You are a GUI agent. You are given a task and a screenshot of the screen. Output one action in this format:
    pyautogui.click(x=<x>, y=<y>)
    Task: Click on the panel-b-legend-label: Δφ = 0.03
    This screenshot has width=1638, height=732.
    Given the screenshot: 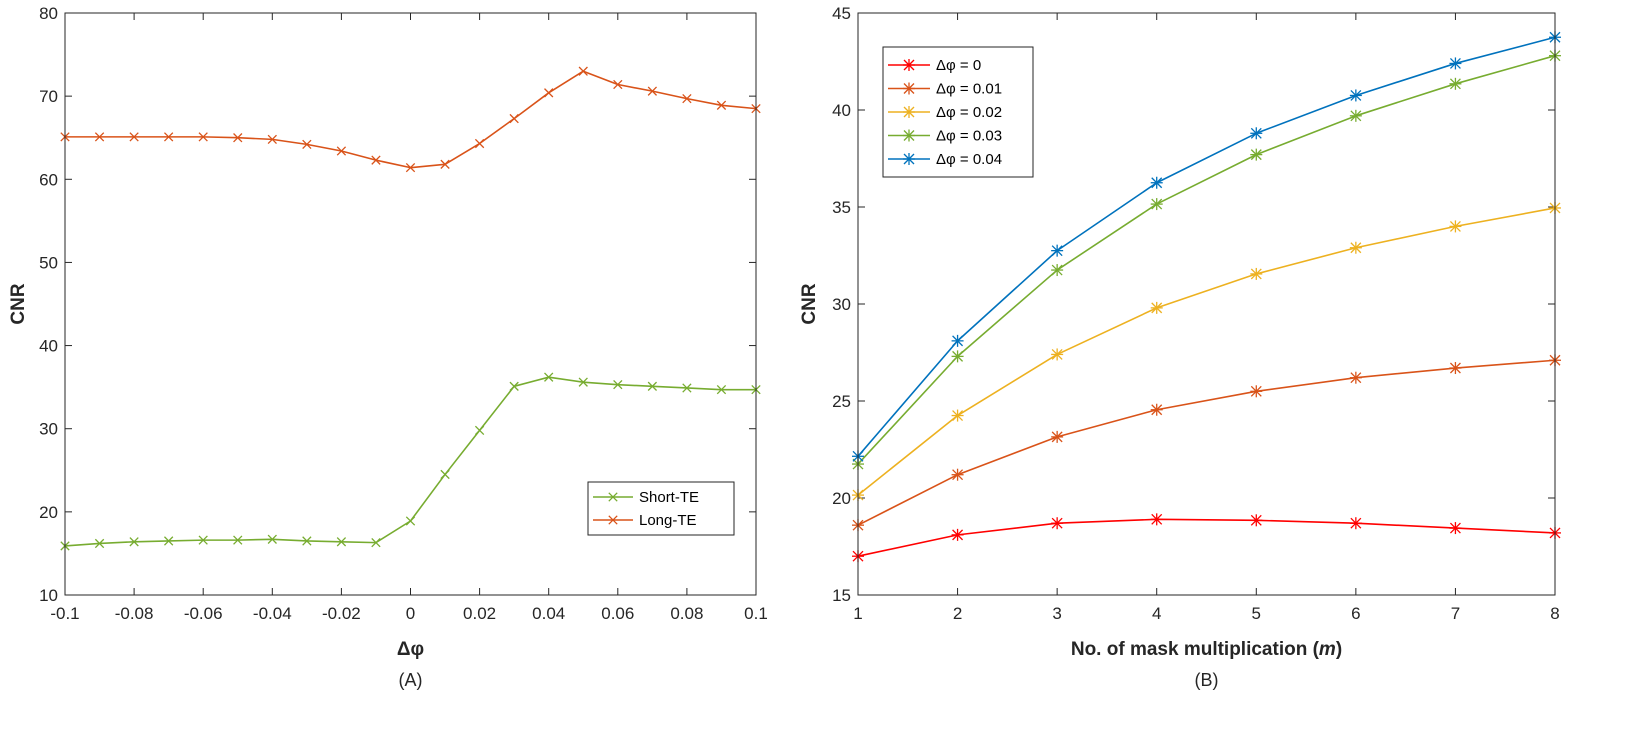 What is the action you would take?
    pyautogui.click(x=969, y=136)
    